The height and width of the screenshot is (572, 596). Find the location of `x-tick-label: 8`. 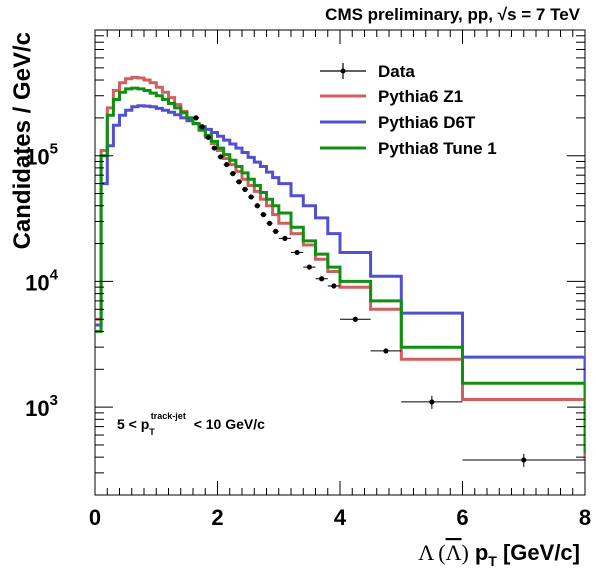

x-tick-label: 8 is located at coordinates (585, 517).